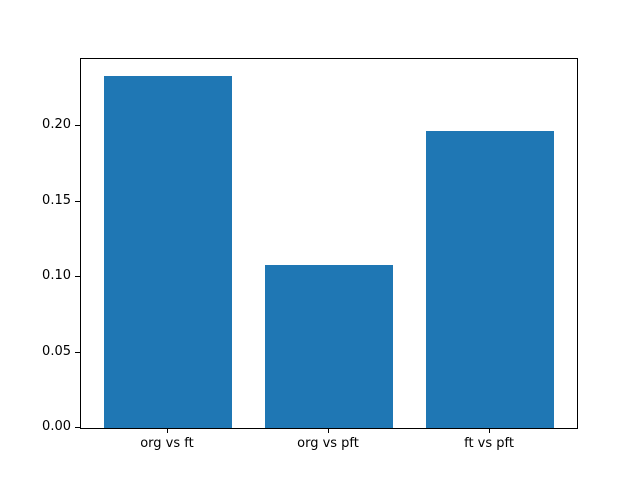 The height and width of the screenshot is (480, 640). I want to click on bar-org-vs-pft, so click(329, 346).